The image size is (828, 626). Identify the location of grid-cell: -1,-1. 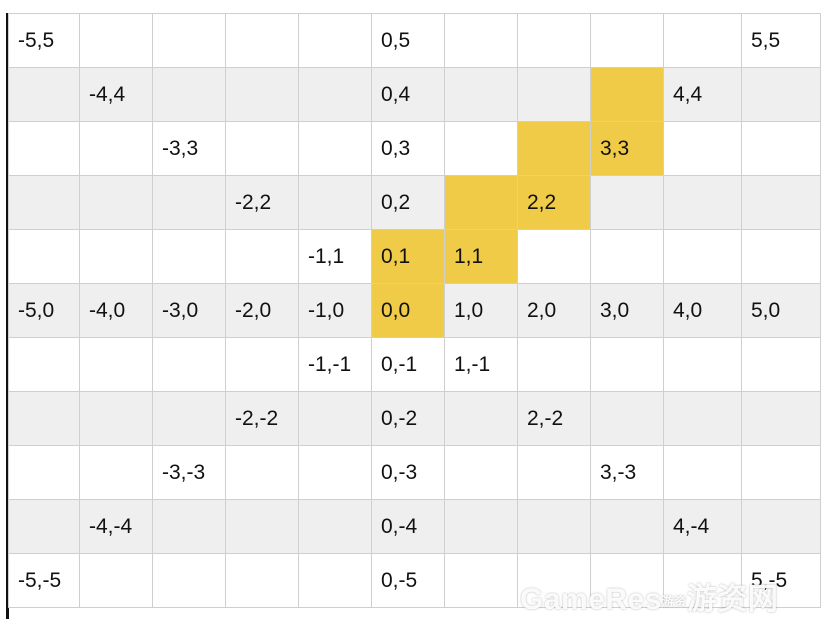
(335, 364).